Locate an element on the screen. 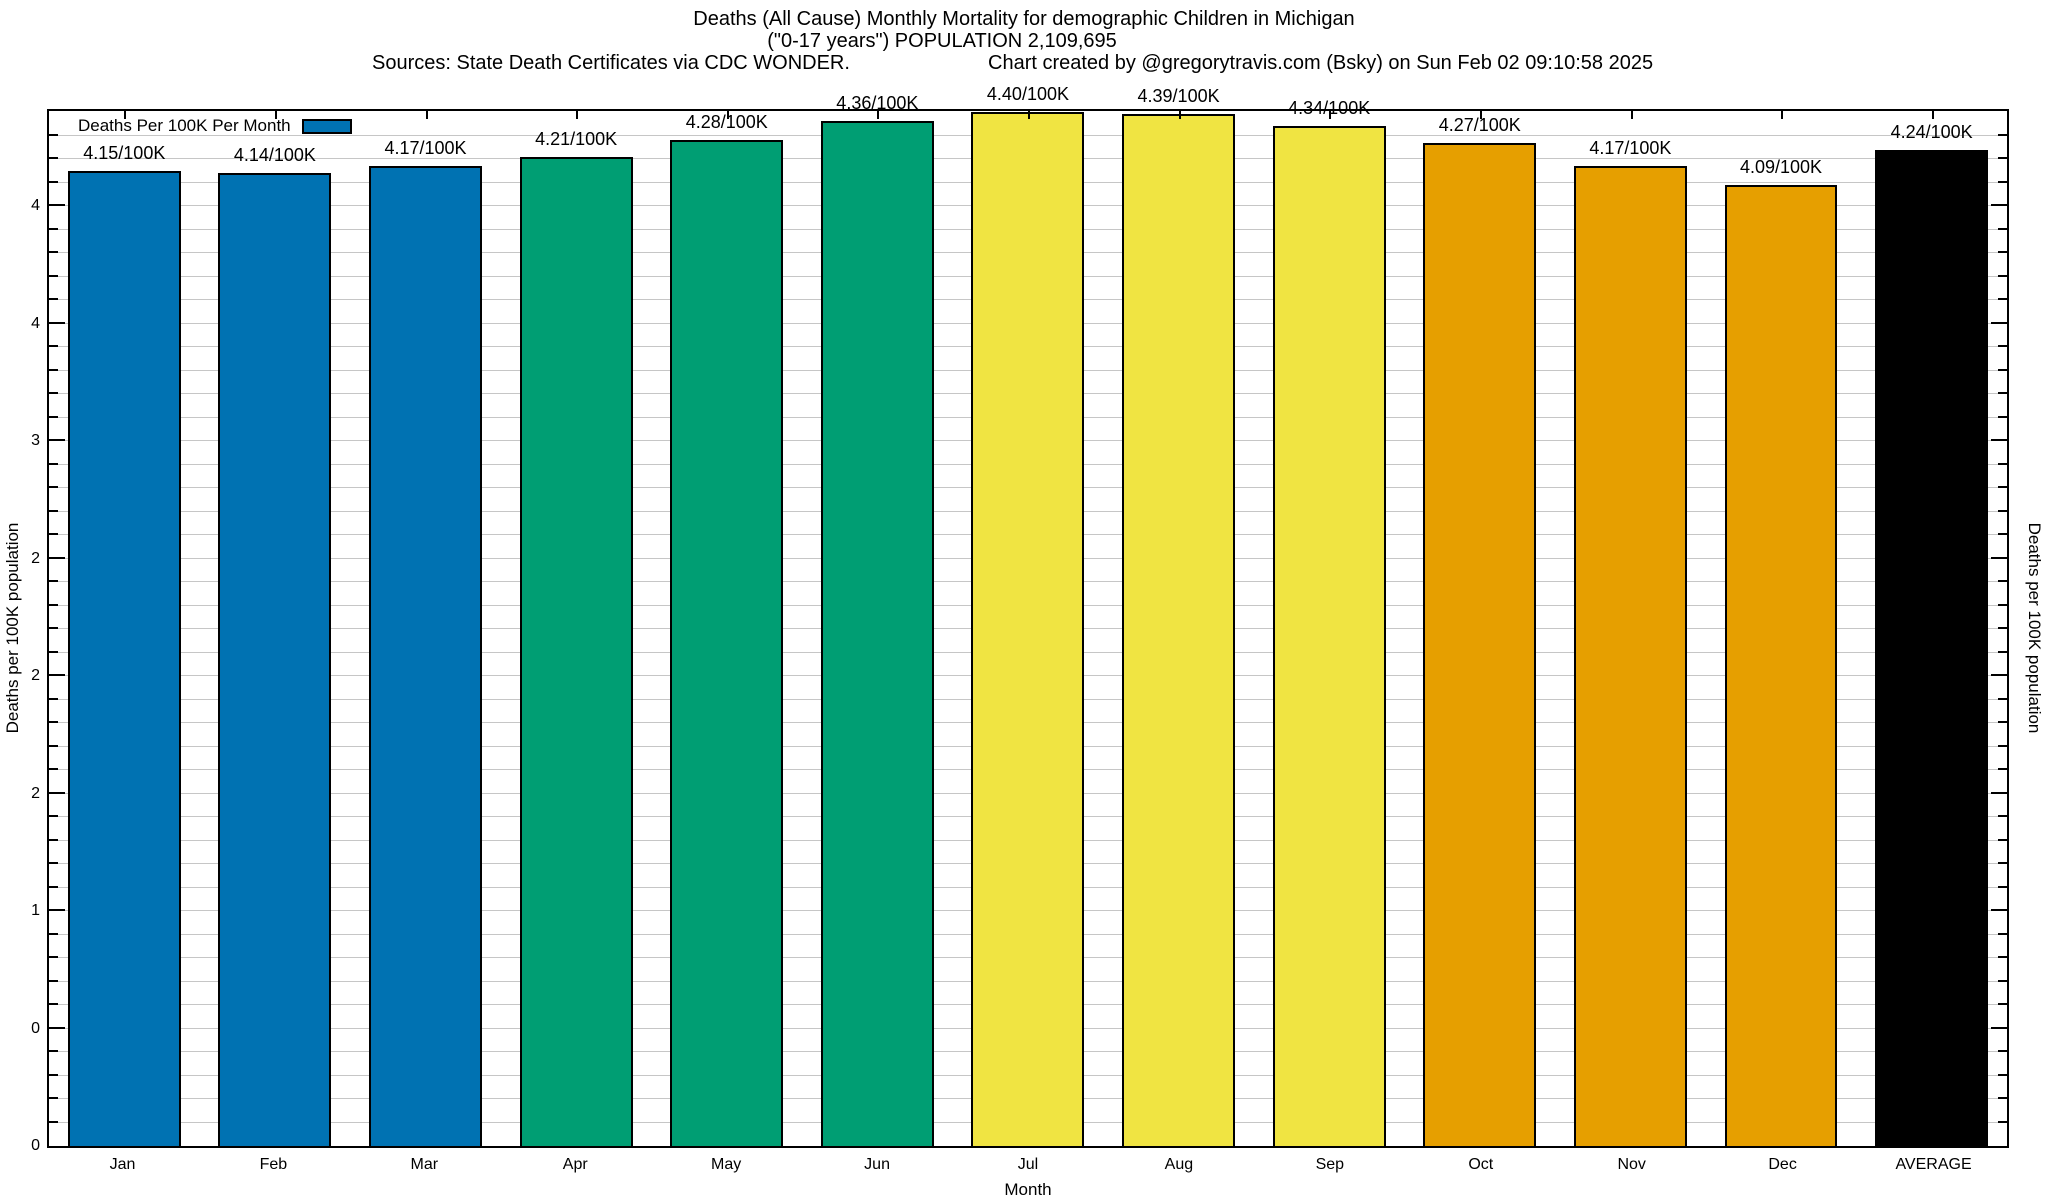  bar-dec is located at coordinates (1781, 665).